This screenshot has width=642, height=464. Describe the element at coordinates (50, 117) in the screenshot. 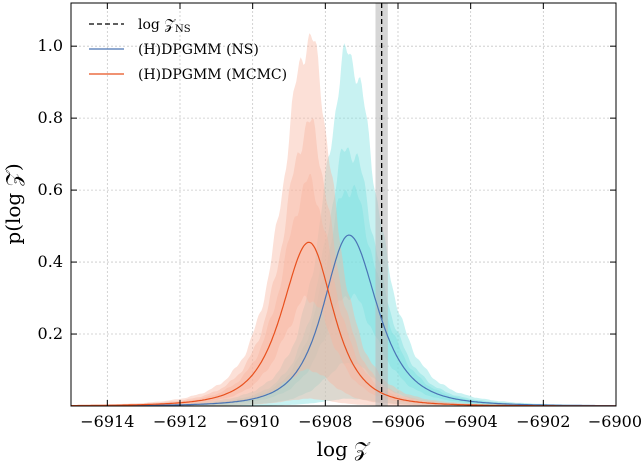

I see `y-tick-label: 0.8` at that location.